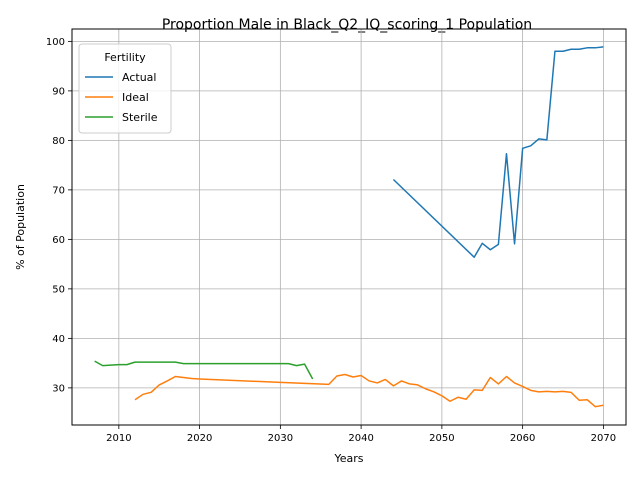 The height and width of the screenshot is (480, 640). What do you see at coordinates (55, 42) in the screenshot?
I see `y-tick-label: 100` at bounding box center [55, 42].